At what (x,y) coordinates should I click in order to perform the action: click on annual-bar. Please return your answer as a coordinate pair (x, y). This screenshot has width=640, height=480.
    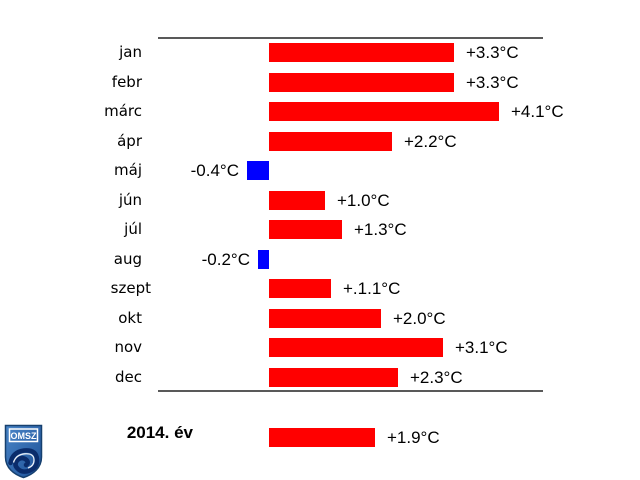
    Looking at the image, I should click on (322, 437).